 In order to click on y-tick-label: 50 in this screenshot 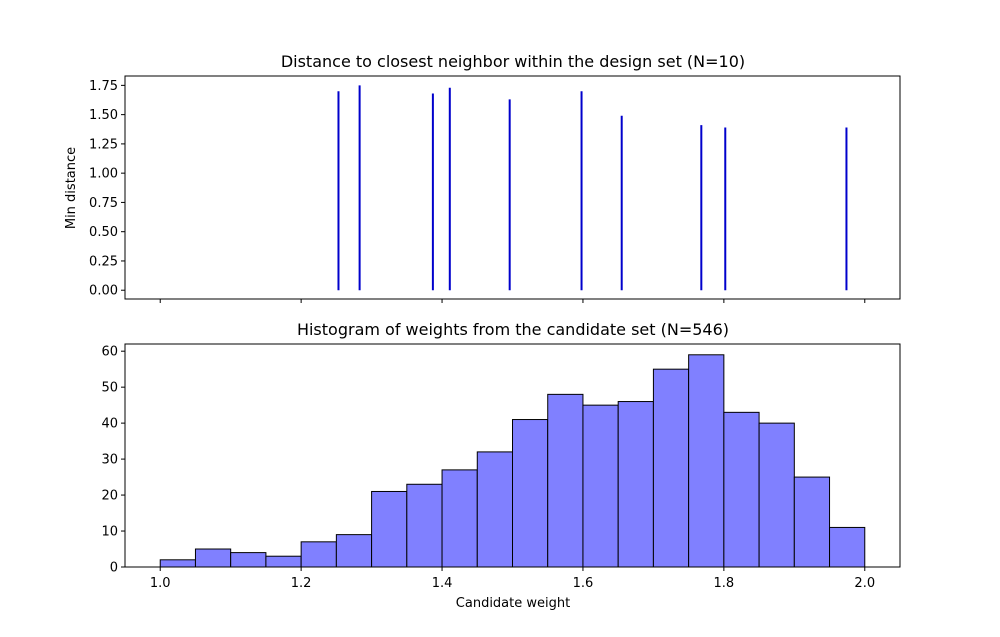, I will do `click(109, 388)`.